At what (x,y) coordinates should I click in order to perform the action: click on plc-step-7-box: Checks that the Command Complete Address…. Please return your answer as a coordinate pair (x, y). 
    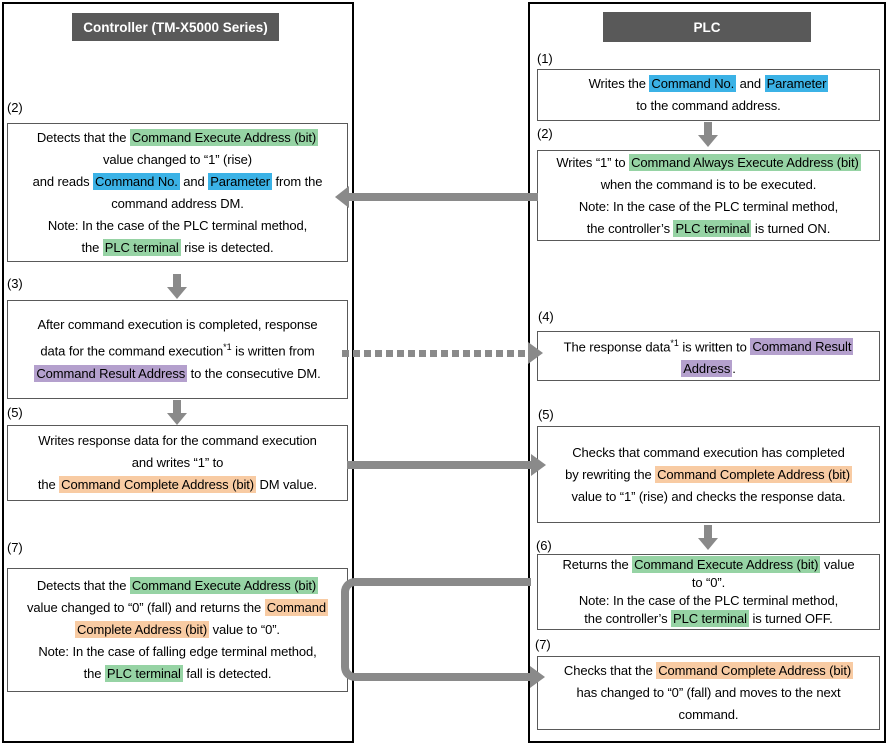
    Looking at the image, I should click on (708, 693).